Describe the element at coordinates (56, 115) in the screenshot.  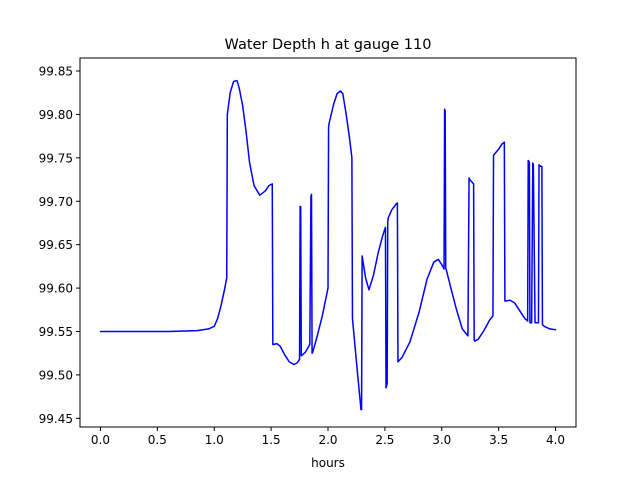
I see `y-tick-label: 99.80` at that location.